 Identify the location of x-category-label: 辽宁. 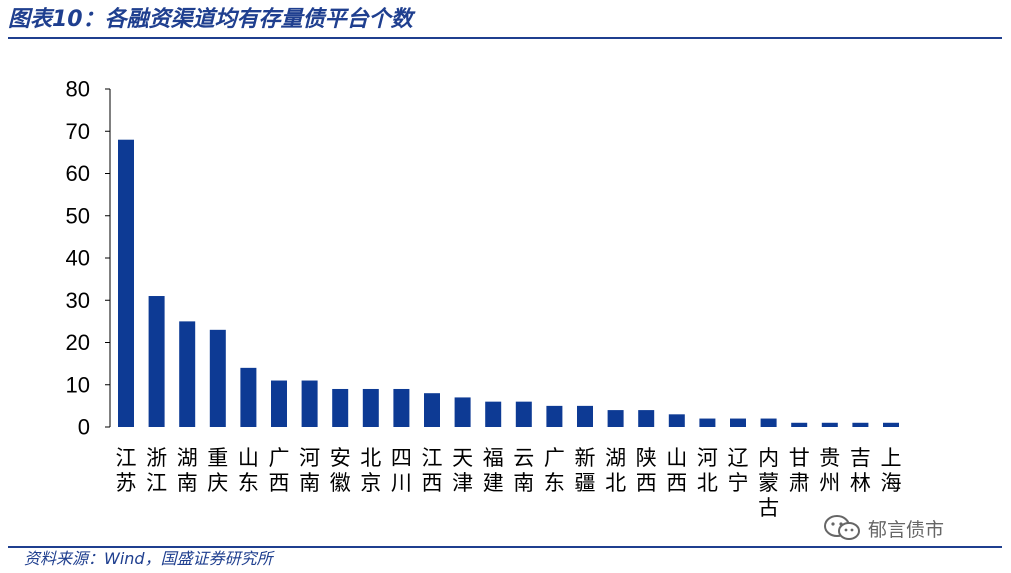
(738, 470).